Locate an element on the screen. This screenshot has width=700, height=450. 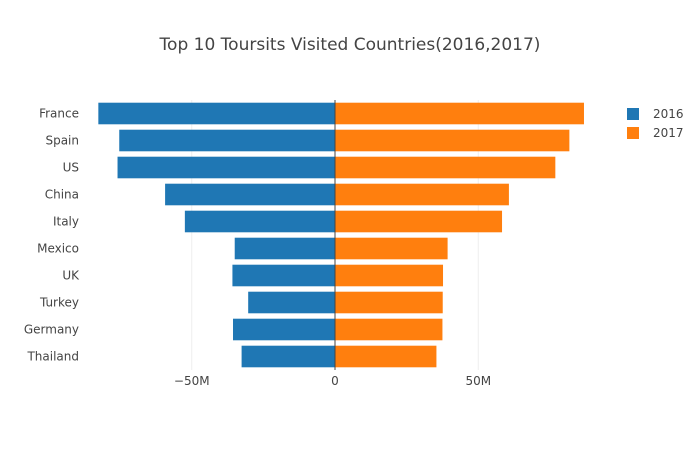
bar-2016-uk is located at coordinates (283, 275).